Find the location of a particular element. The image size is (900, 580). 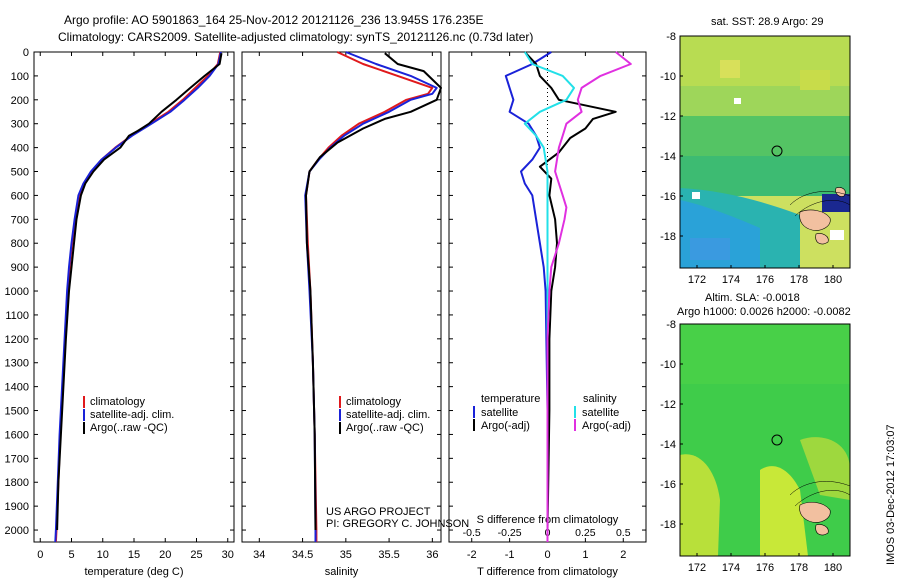

x-tick-label: 5 is located at coordinates (71, 555).